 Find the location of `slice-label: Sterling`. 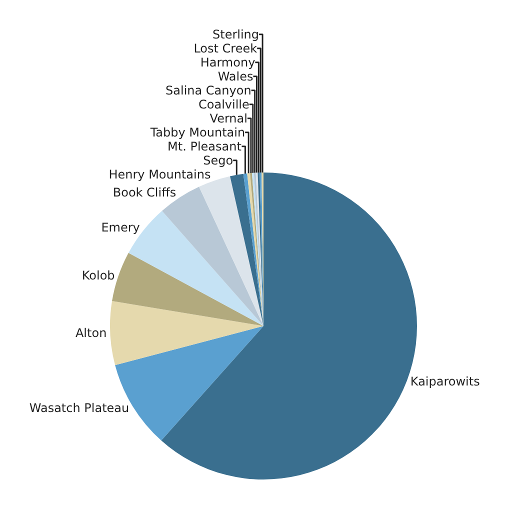

slice-label: Sterling is located at coordinates (236, 34).